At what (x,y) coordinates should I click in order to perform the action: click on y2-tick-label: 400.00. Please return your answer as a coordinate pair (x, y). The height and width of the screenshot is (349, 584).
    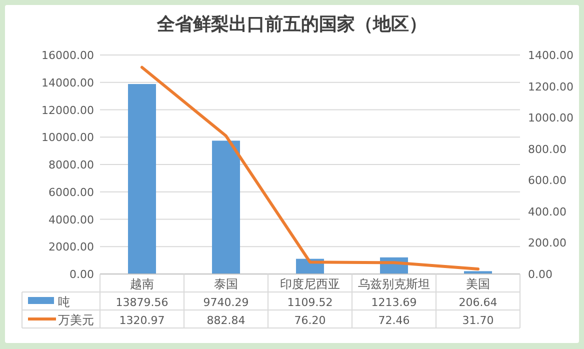
    Looking at the image, I should click on (547, 211).